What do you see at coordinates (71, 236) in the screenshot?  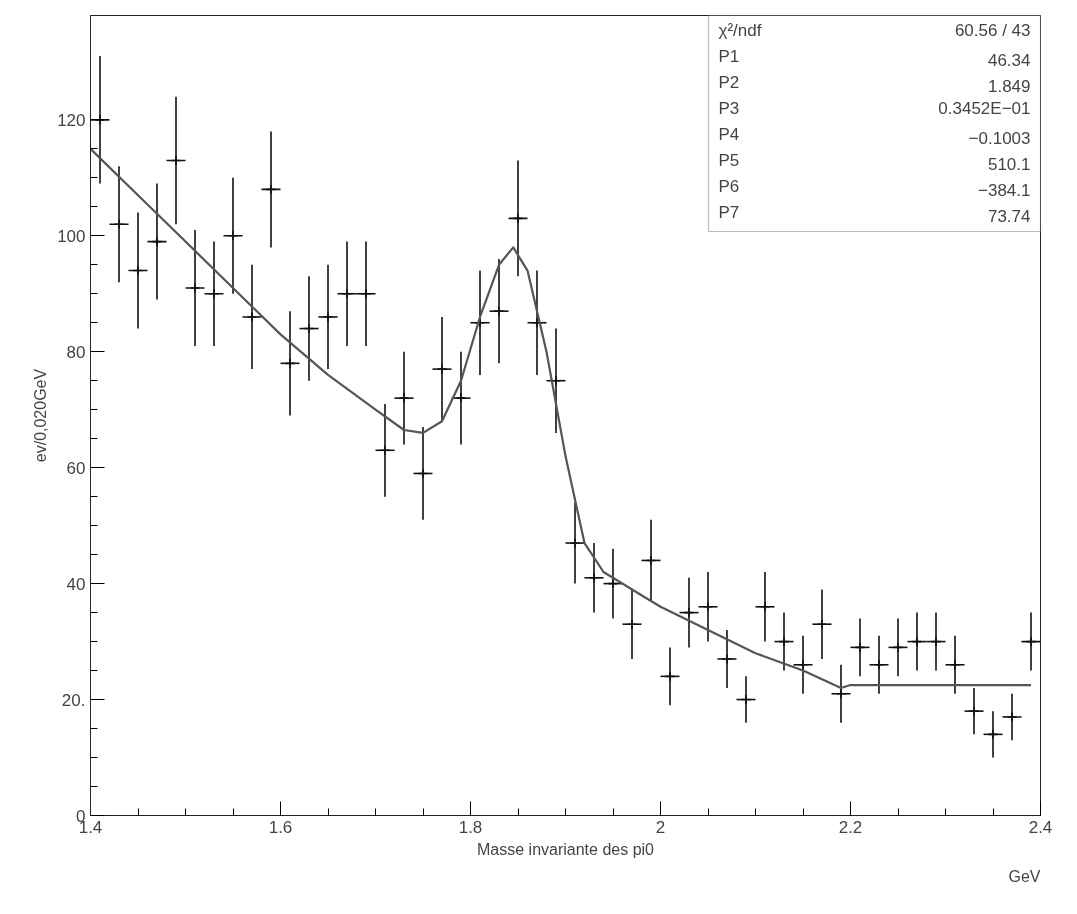 I see `y-tick-label: 100` at bounding box center [71, 236].